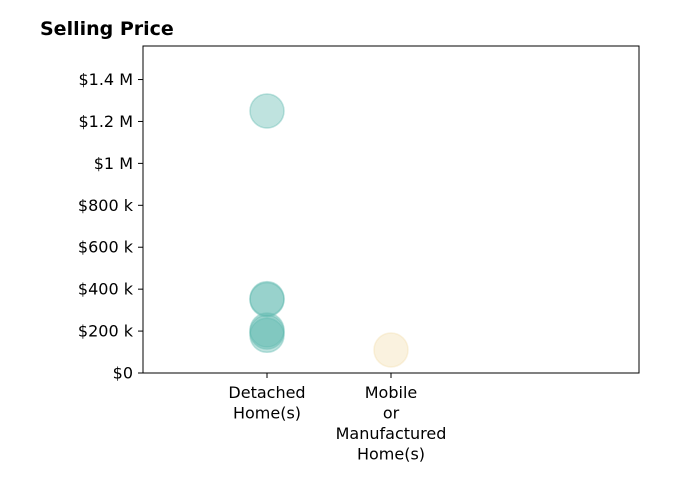 The image size is (679, 503). Describe the element at coordinates (391, 413) in the screenshot. I see `x-tick-label: or` at that location.